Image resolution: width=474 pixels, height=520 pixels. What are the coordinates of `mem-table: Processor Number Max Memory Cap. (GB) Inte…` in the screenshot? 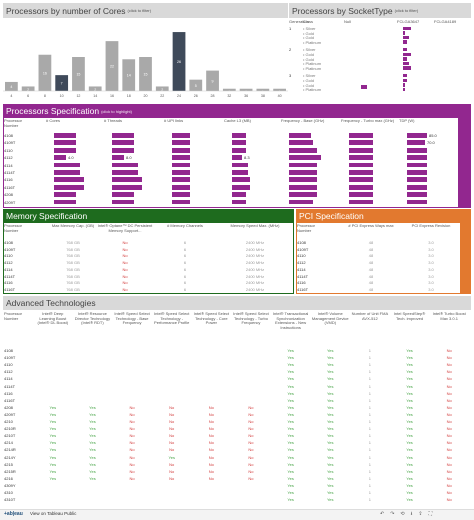 It's located at (148, 258).